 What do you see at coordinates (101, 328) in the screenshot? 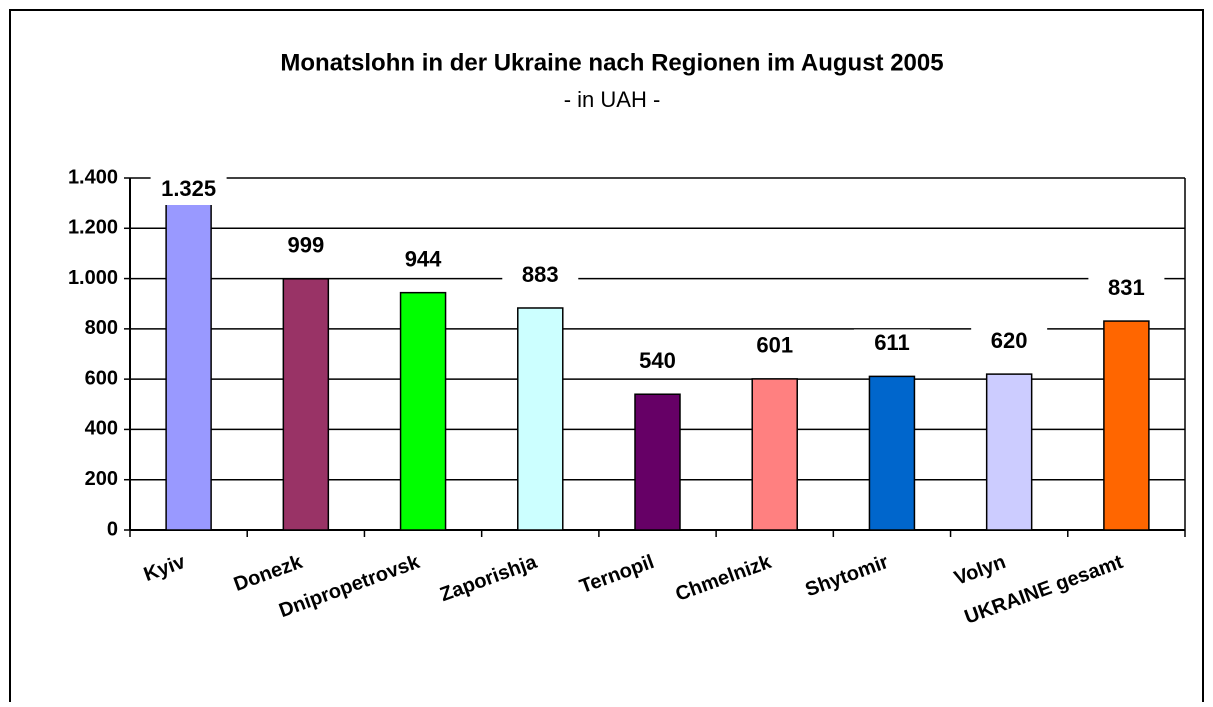
I see `y-tick-label: 800` at bounding box center [101, 328].